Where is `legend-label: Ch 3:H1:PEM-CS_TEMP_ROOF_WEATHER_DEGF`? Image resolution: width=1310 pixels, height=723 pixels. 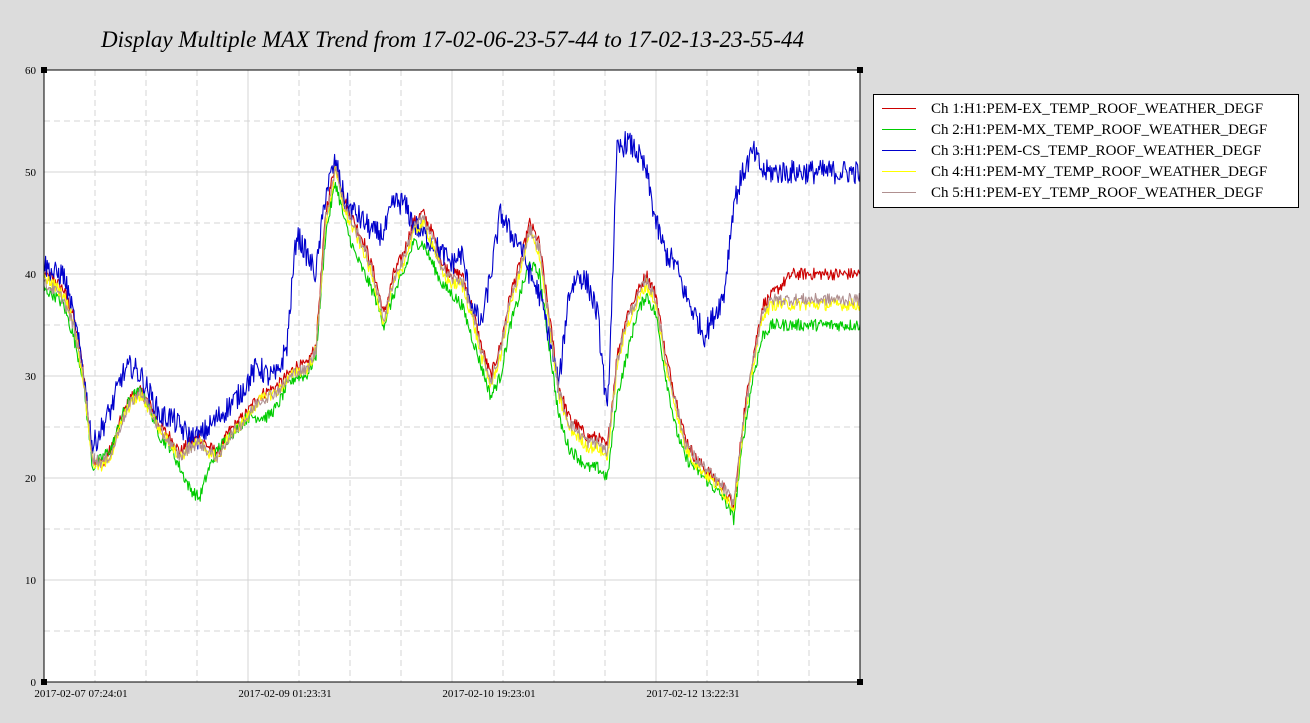 legend-label: Ch 3:H1:PEM-CS_TEMP_ROOF_WEATHER_DEGF is located at coordinates (1096, 151).